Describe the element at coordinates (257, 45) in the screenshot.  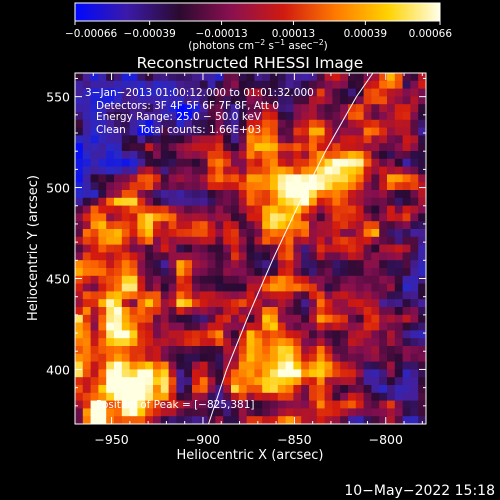
I see `colorbar-unit-label: (photons cm−2 s−1 asec−2)` at that location.